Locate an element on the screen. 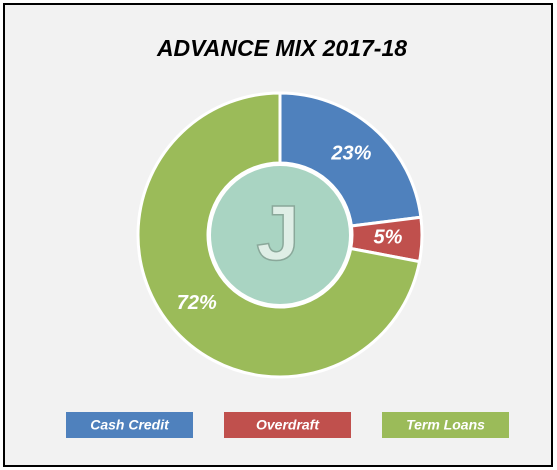  data-label: 23% is located at coordinates (350, 153).